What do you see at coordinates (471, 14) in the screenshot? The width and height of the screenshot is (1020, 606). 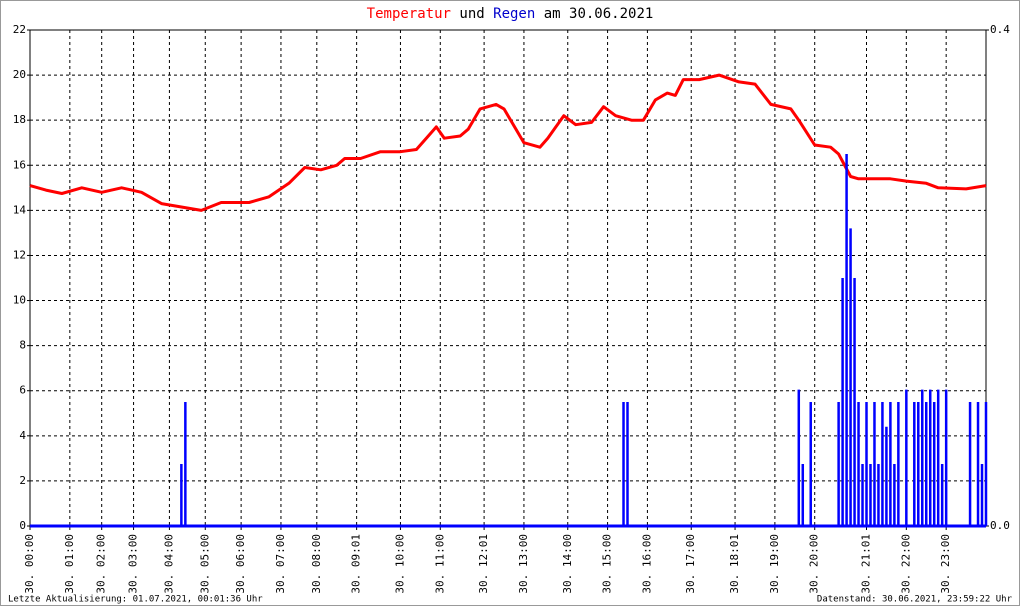 I see `title-part: und` at bounding box center [471, 14].